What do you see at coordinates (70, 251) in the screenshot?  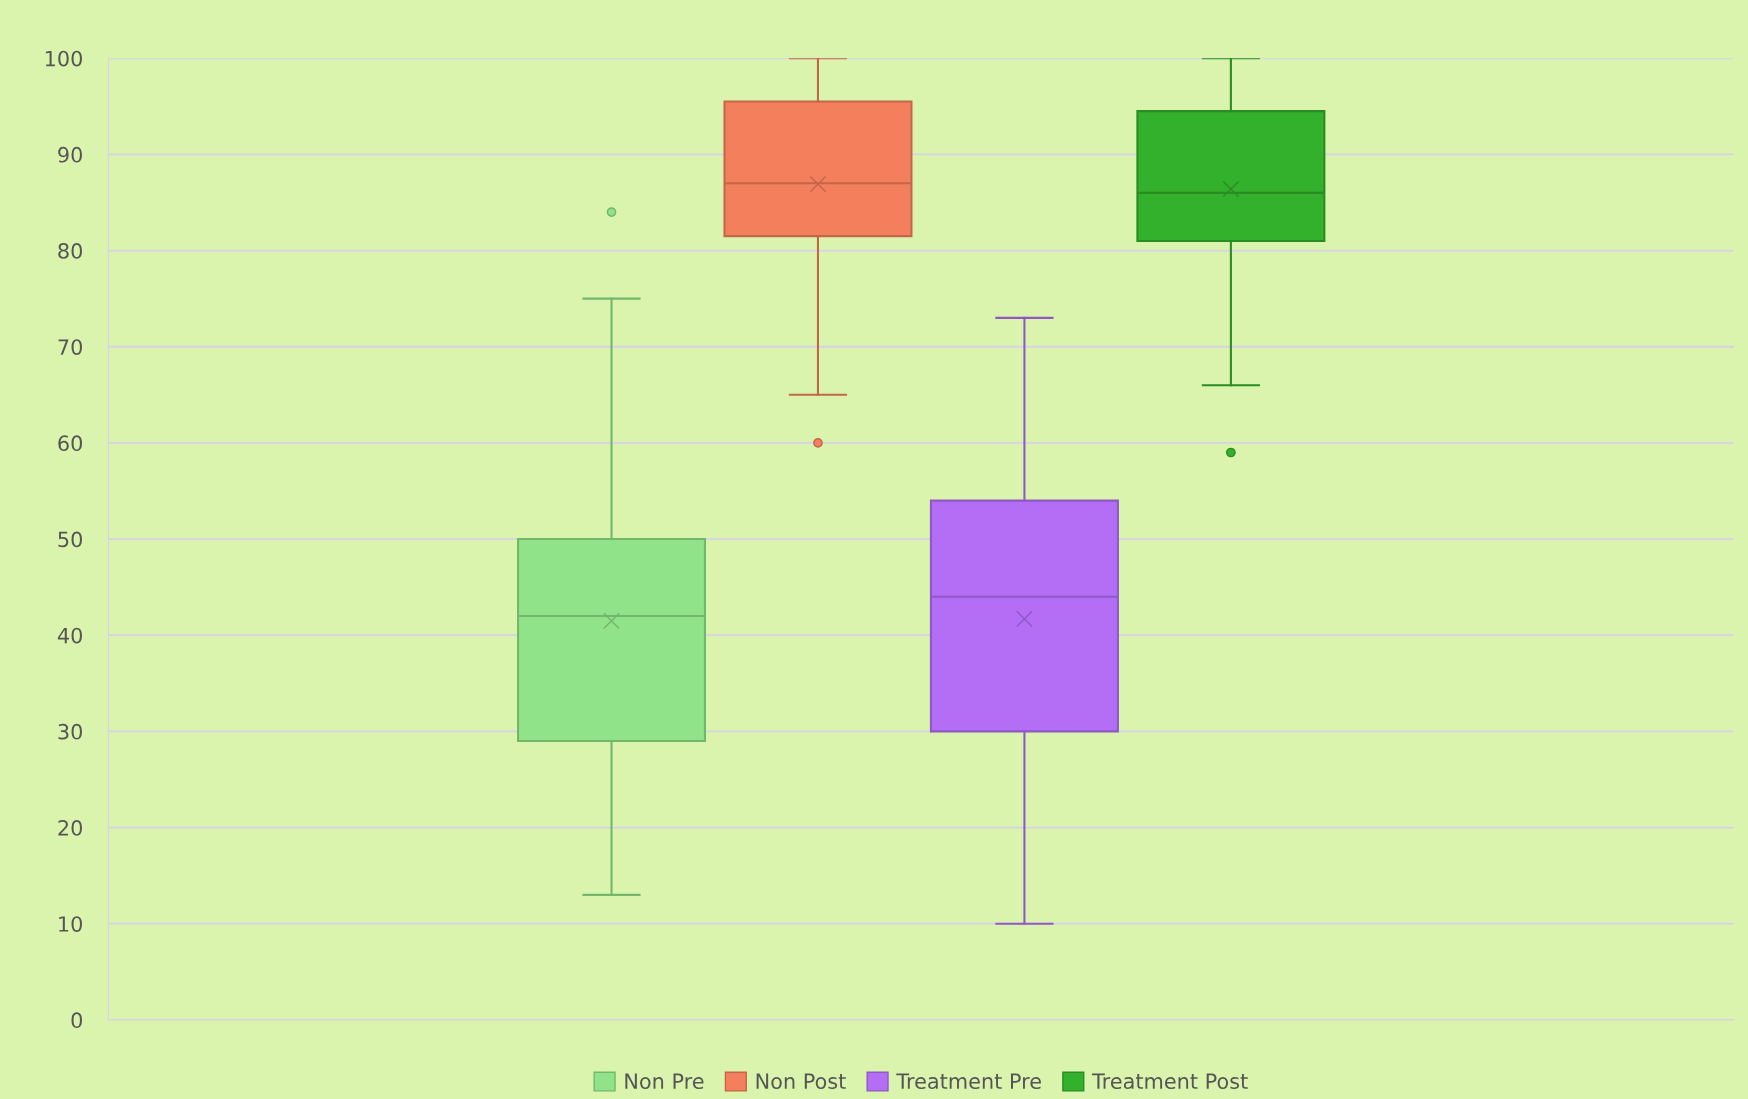 I see `y-tick-label: 80` at bounding box center [70, 251].